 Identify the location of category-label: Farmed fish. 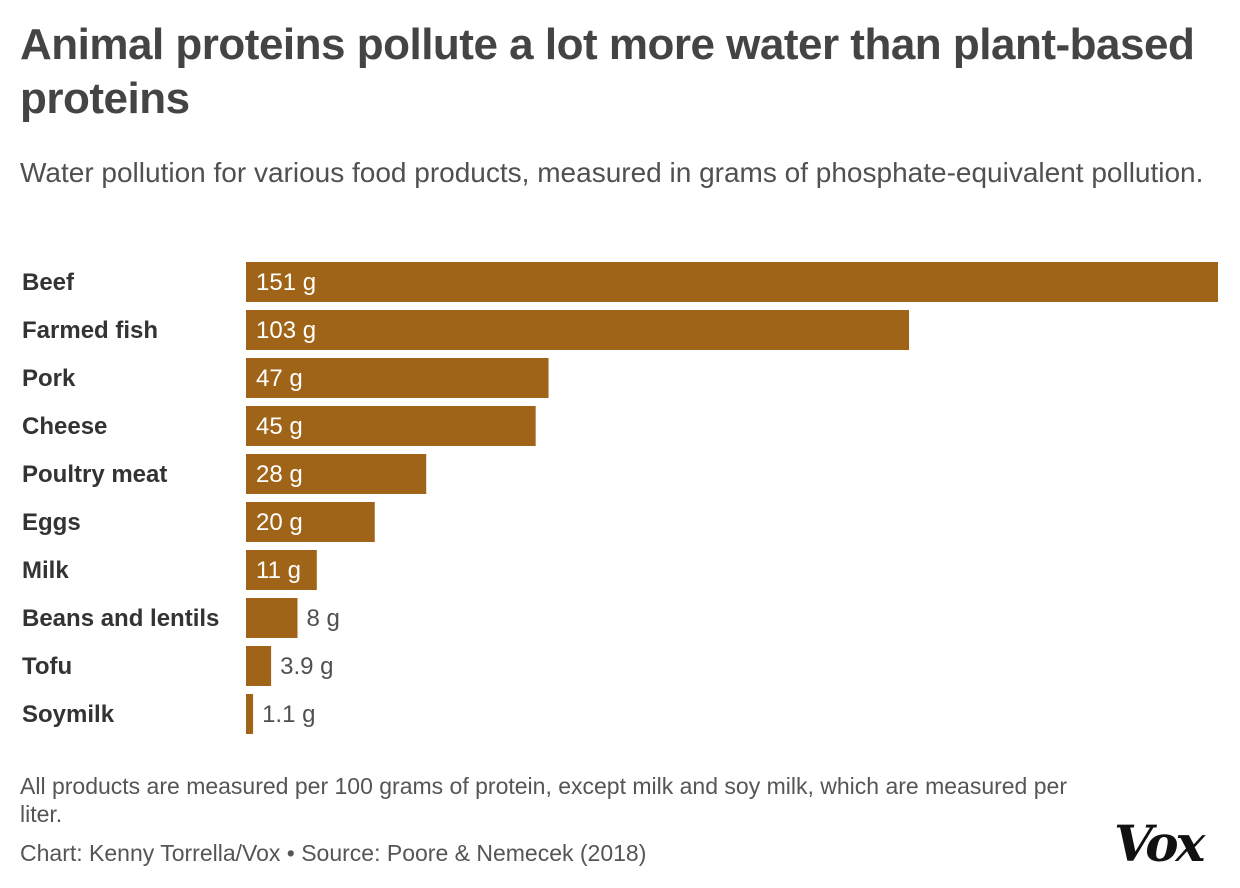
(90, 330).